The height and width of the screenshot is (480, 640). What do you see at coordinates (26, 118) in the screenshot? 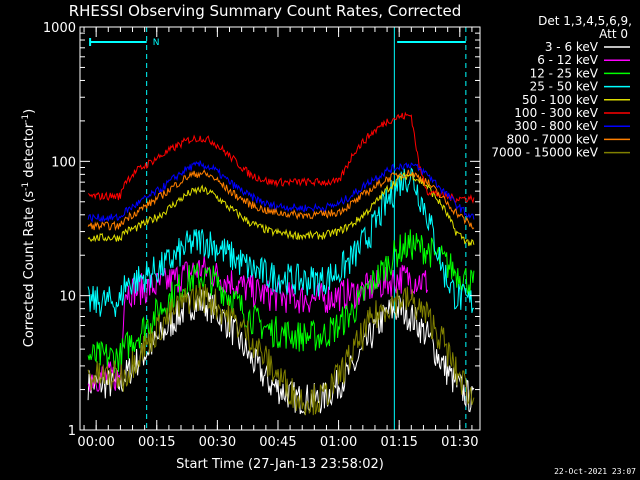
I see `y-axis-label-sup2: -1` at bounding box center [26, 118].